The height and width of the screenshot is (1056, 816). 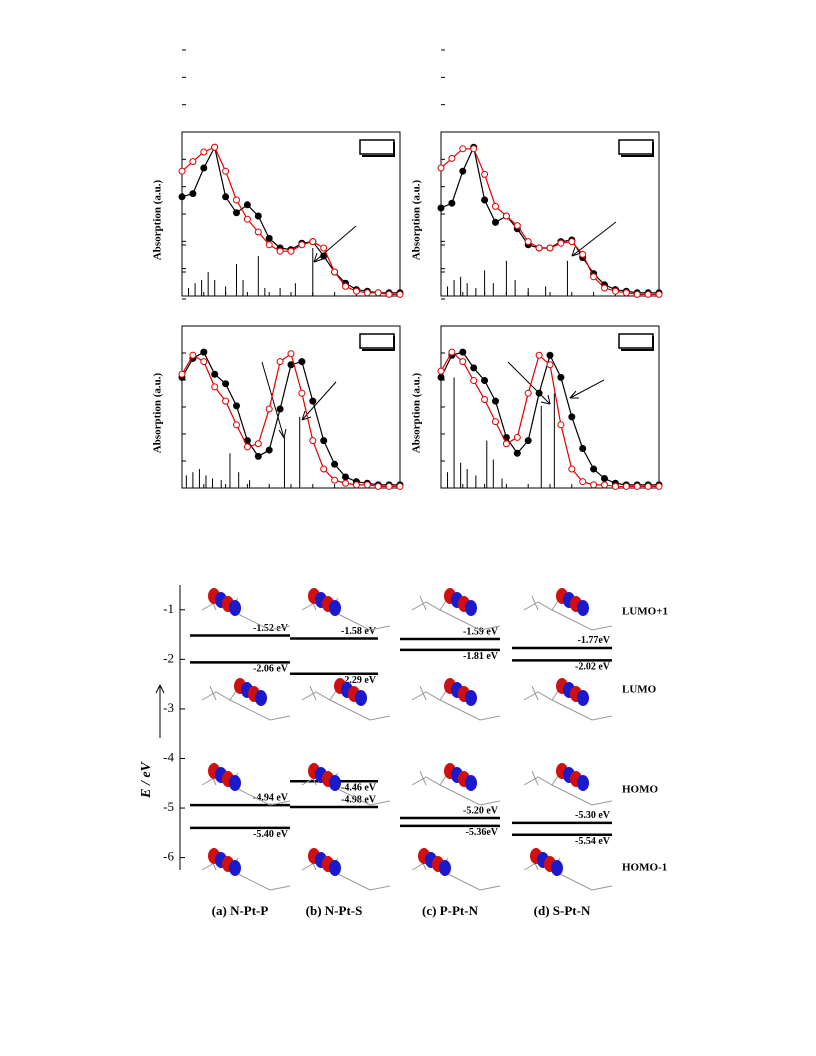 What do you see at coordinates (168, 707) in the screenshot?
I see `y-tick-label: -3` at bounding box center [168, 707].